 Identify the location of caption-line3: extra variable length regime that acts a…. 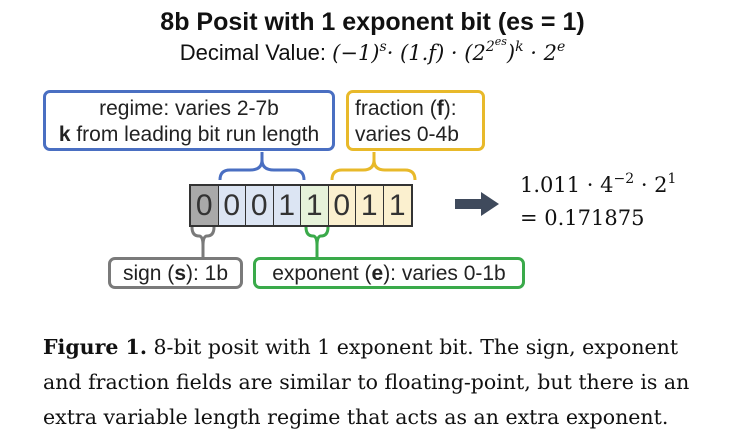
(356, 417).